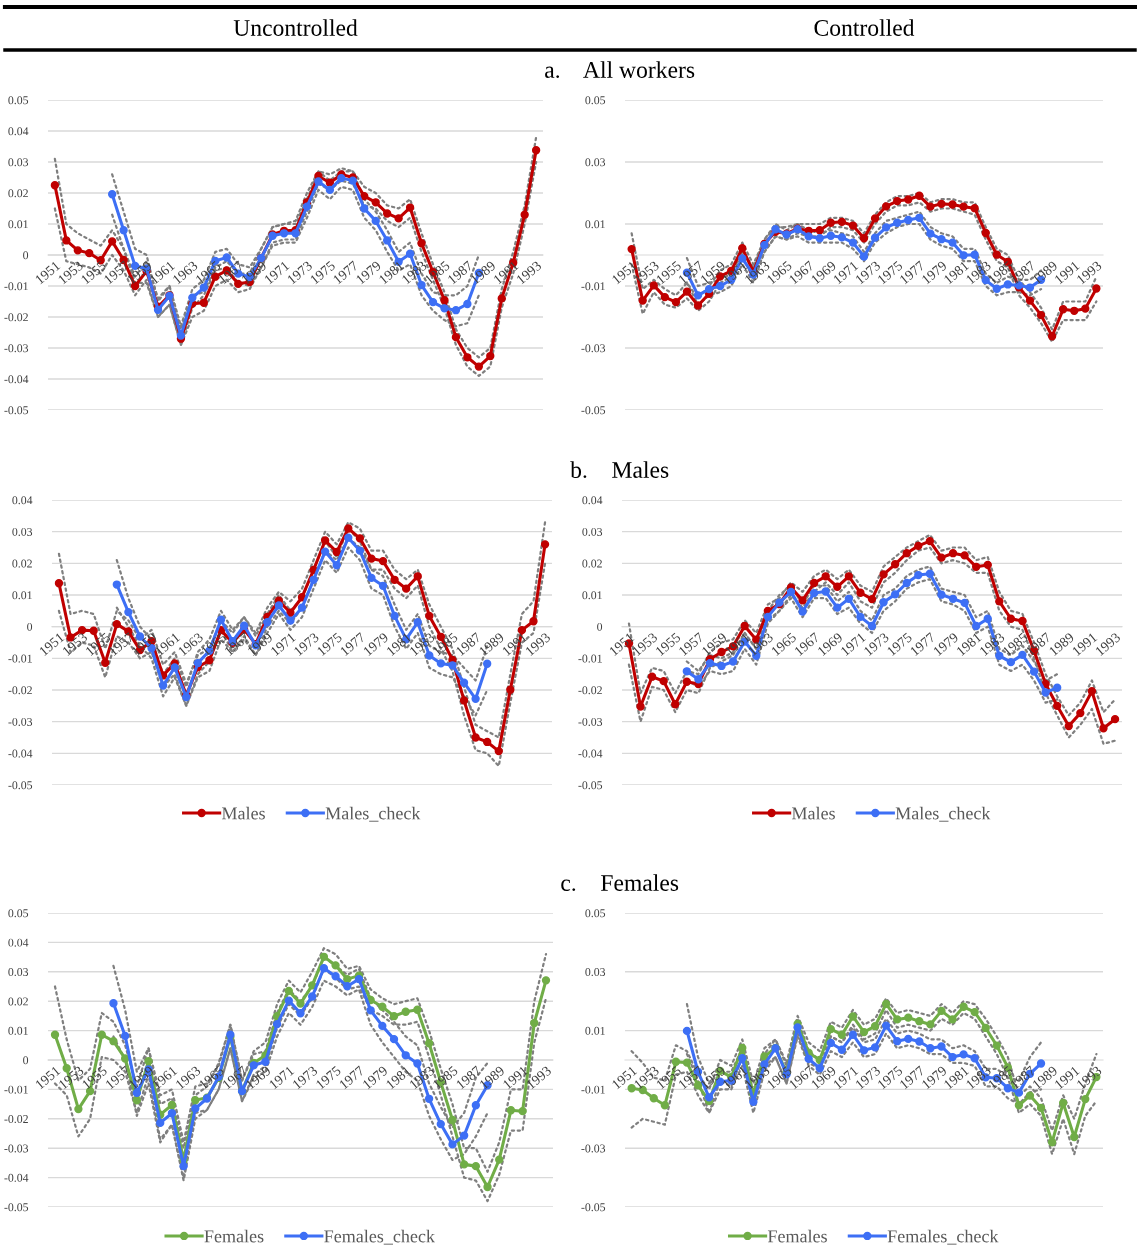 This screenshot has width=1137, height=1251. I want to click on x-tick-label: 1961, so click(162, 272).